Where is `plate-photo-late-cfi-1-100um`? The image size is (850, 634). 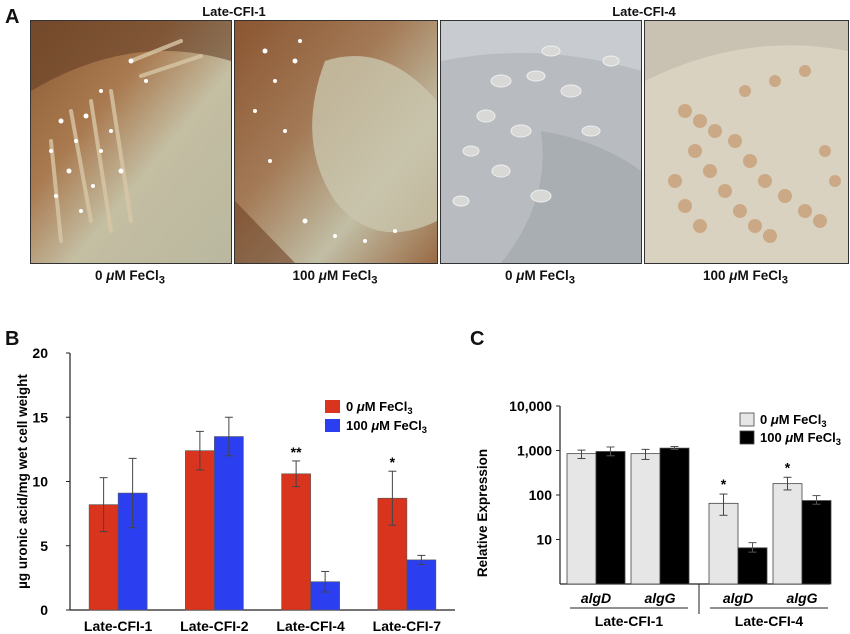 plate-photo-late-cfi-1-100um is located at coordinates (336, 142).